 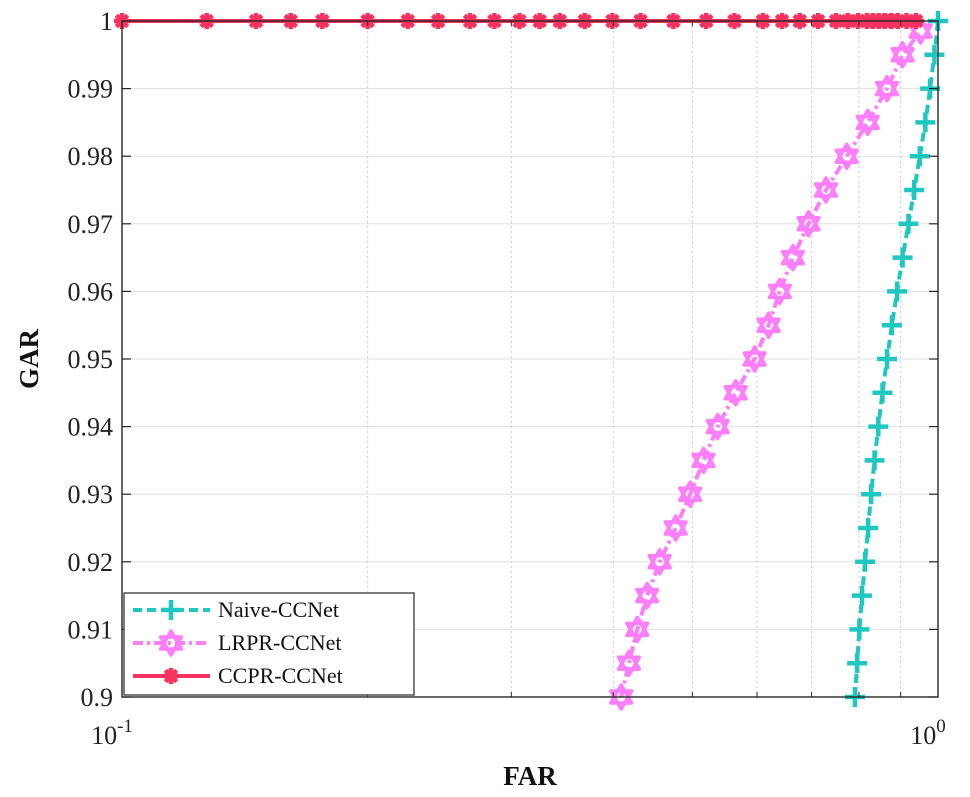 I want to click on legend-label: LRPR-CCNet, so click(x=279, y=642).